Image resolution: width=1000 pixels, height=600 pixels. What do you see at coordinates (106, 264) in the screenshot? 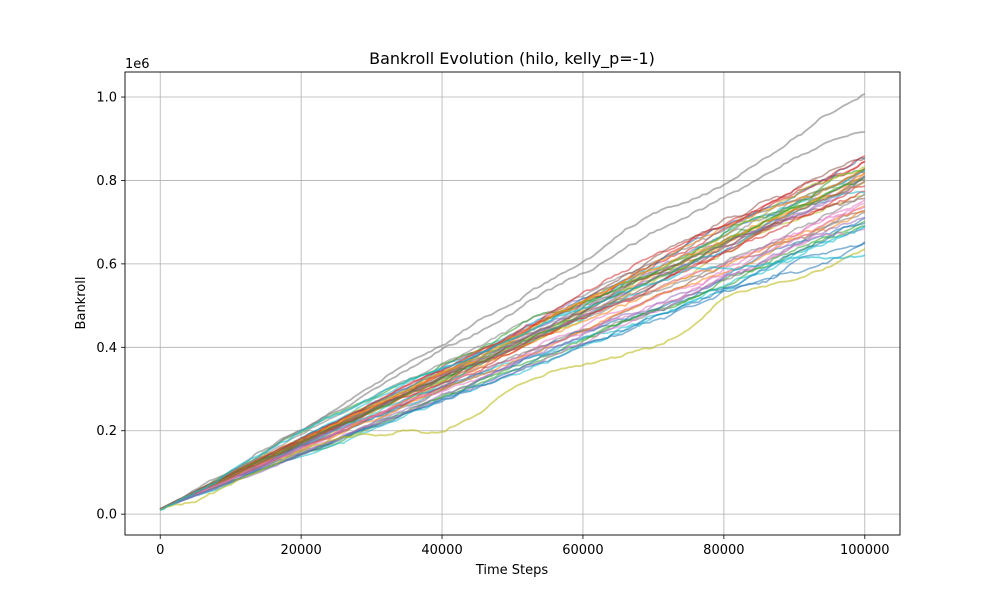
I see `y-tick-label: 0.6` at bounding box center [106, 264].